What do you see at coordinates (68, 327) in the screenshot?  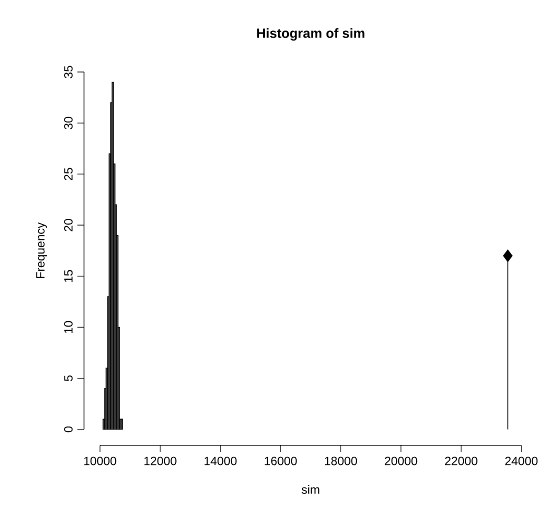 I see `y-tick-label: 10` at bounding box center [68, 327].